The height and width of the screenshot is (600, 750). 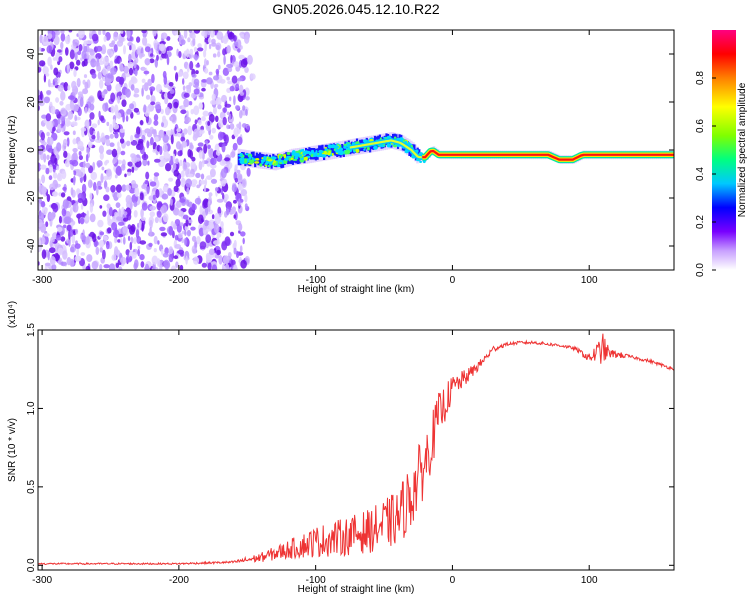 I want to click on colorbar-tick-label: 0.4, so click(x=700, y=174).